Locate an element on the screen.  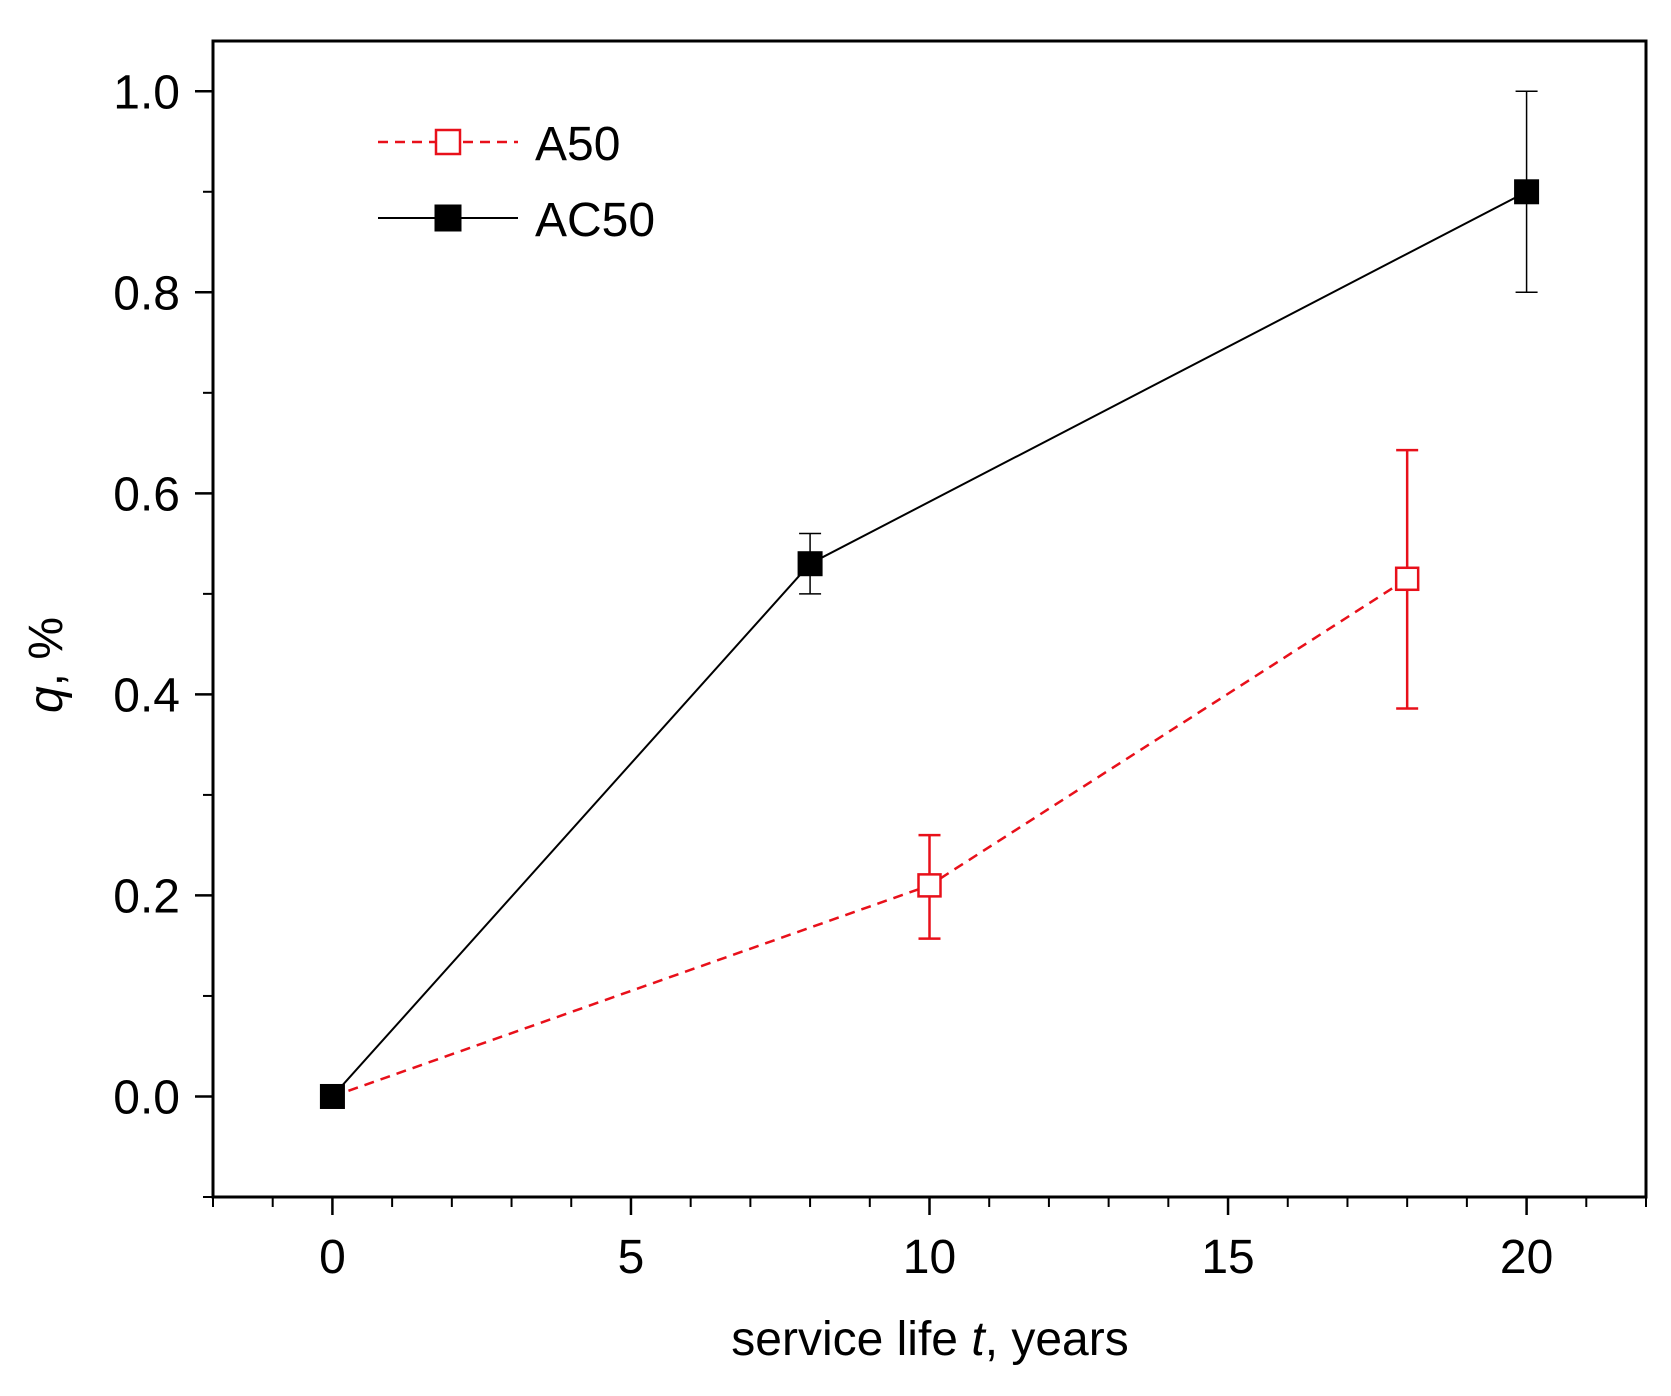
y-tick-label: 0.6 is located at coordinates (146, 494).